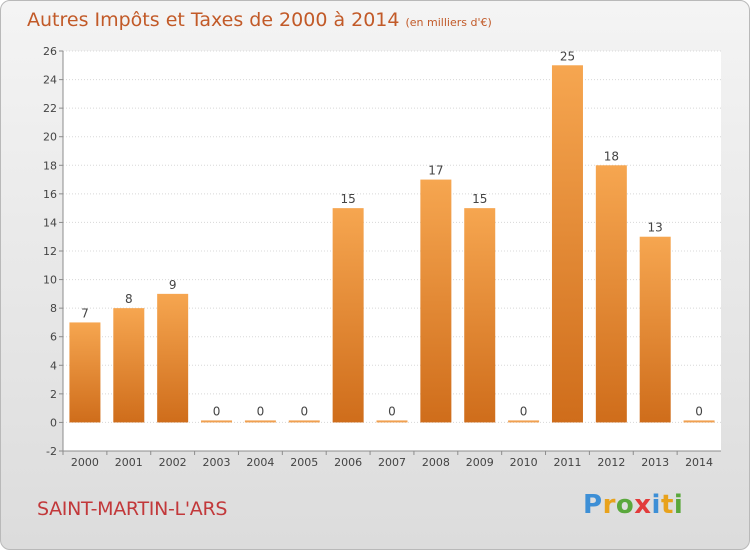 The width and height of the screenshot is (750, 550). What do you see at coordinates (85, 313) in the screenshot?
I see `value-label-2000: 7` at bounding box center [85, 313].